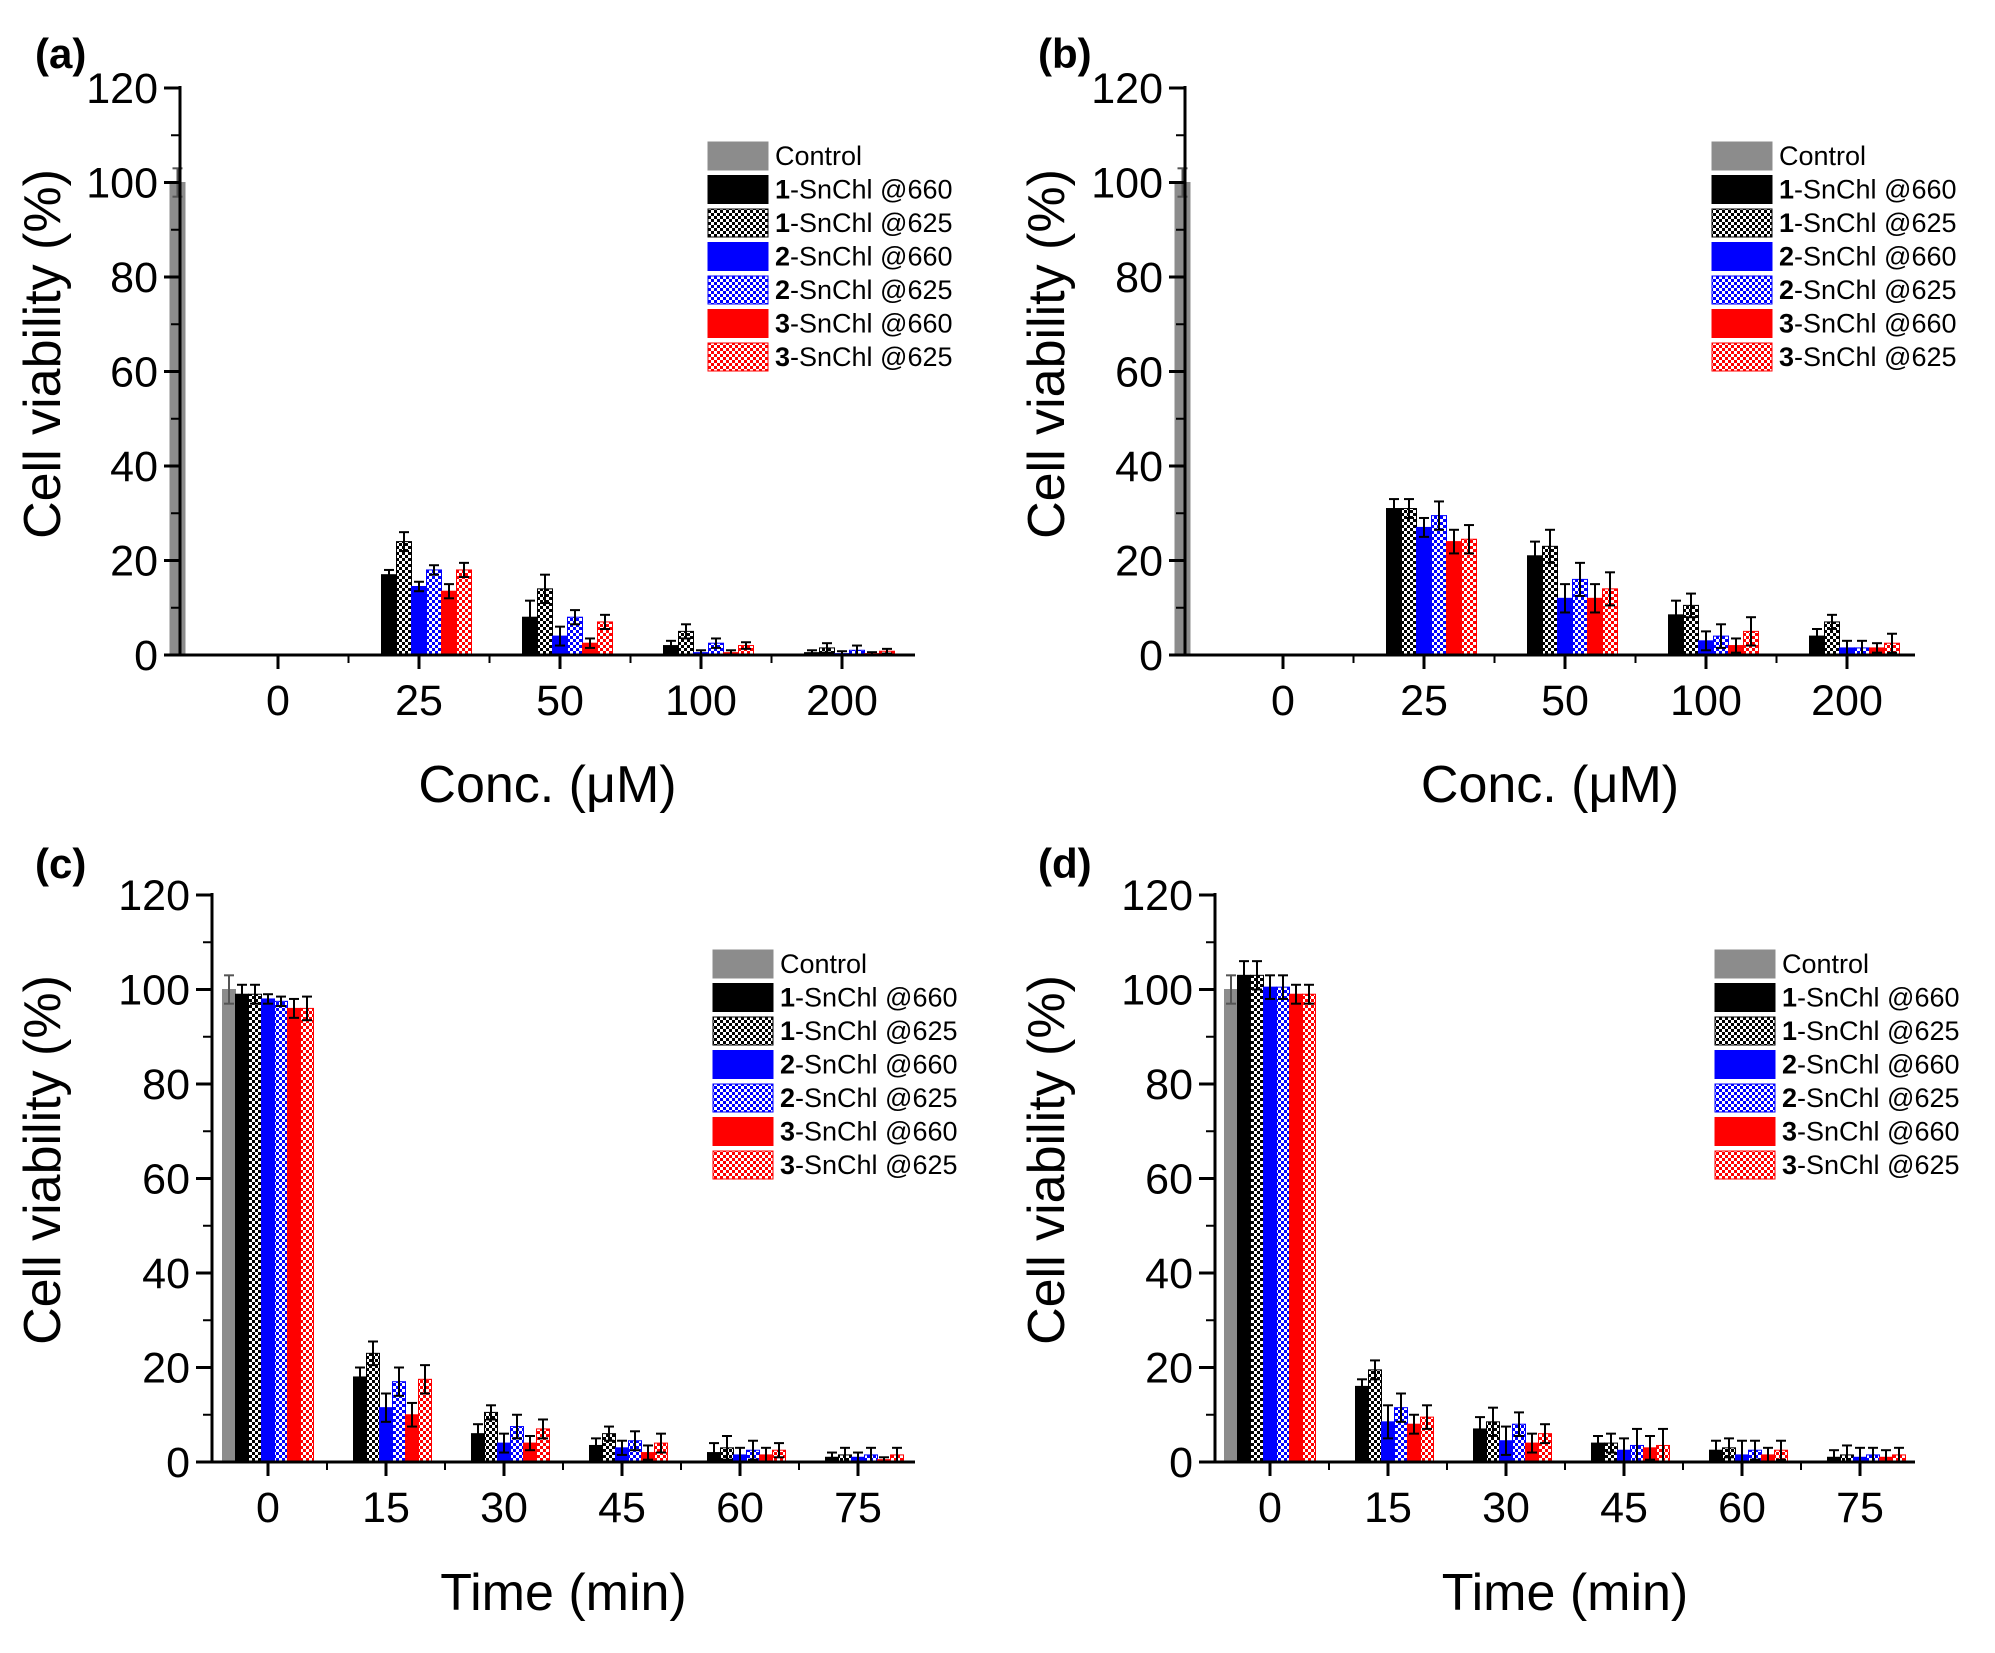  Describe the element at coordinates (178, 1463) in the screenshot. I see `y-tick-label: 0` at that location.